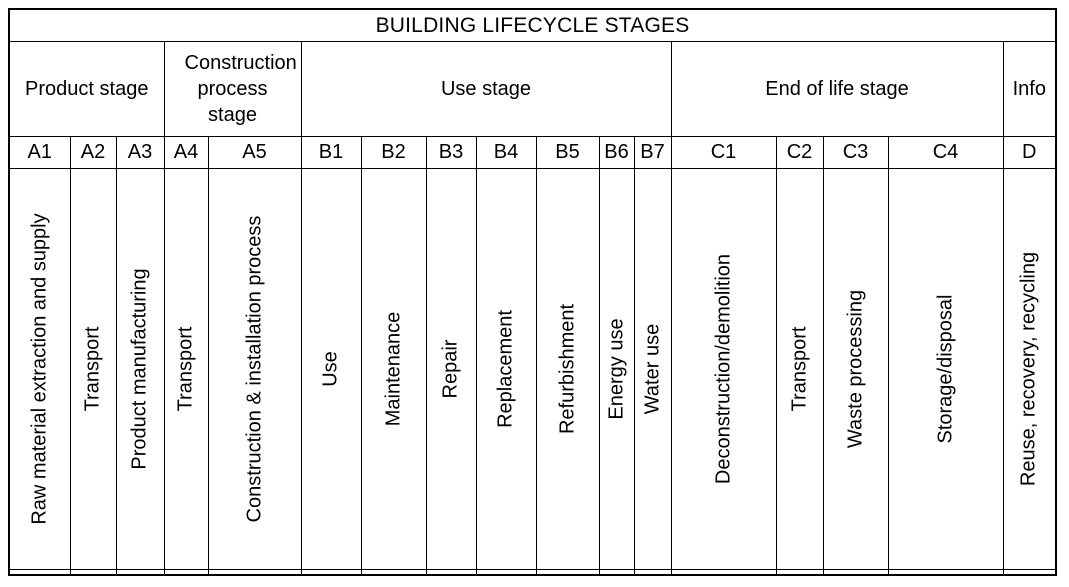  I want to click on desc-cell-c3: Waste processing, so click(855, 369).